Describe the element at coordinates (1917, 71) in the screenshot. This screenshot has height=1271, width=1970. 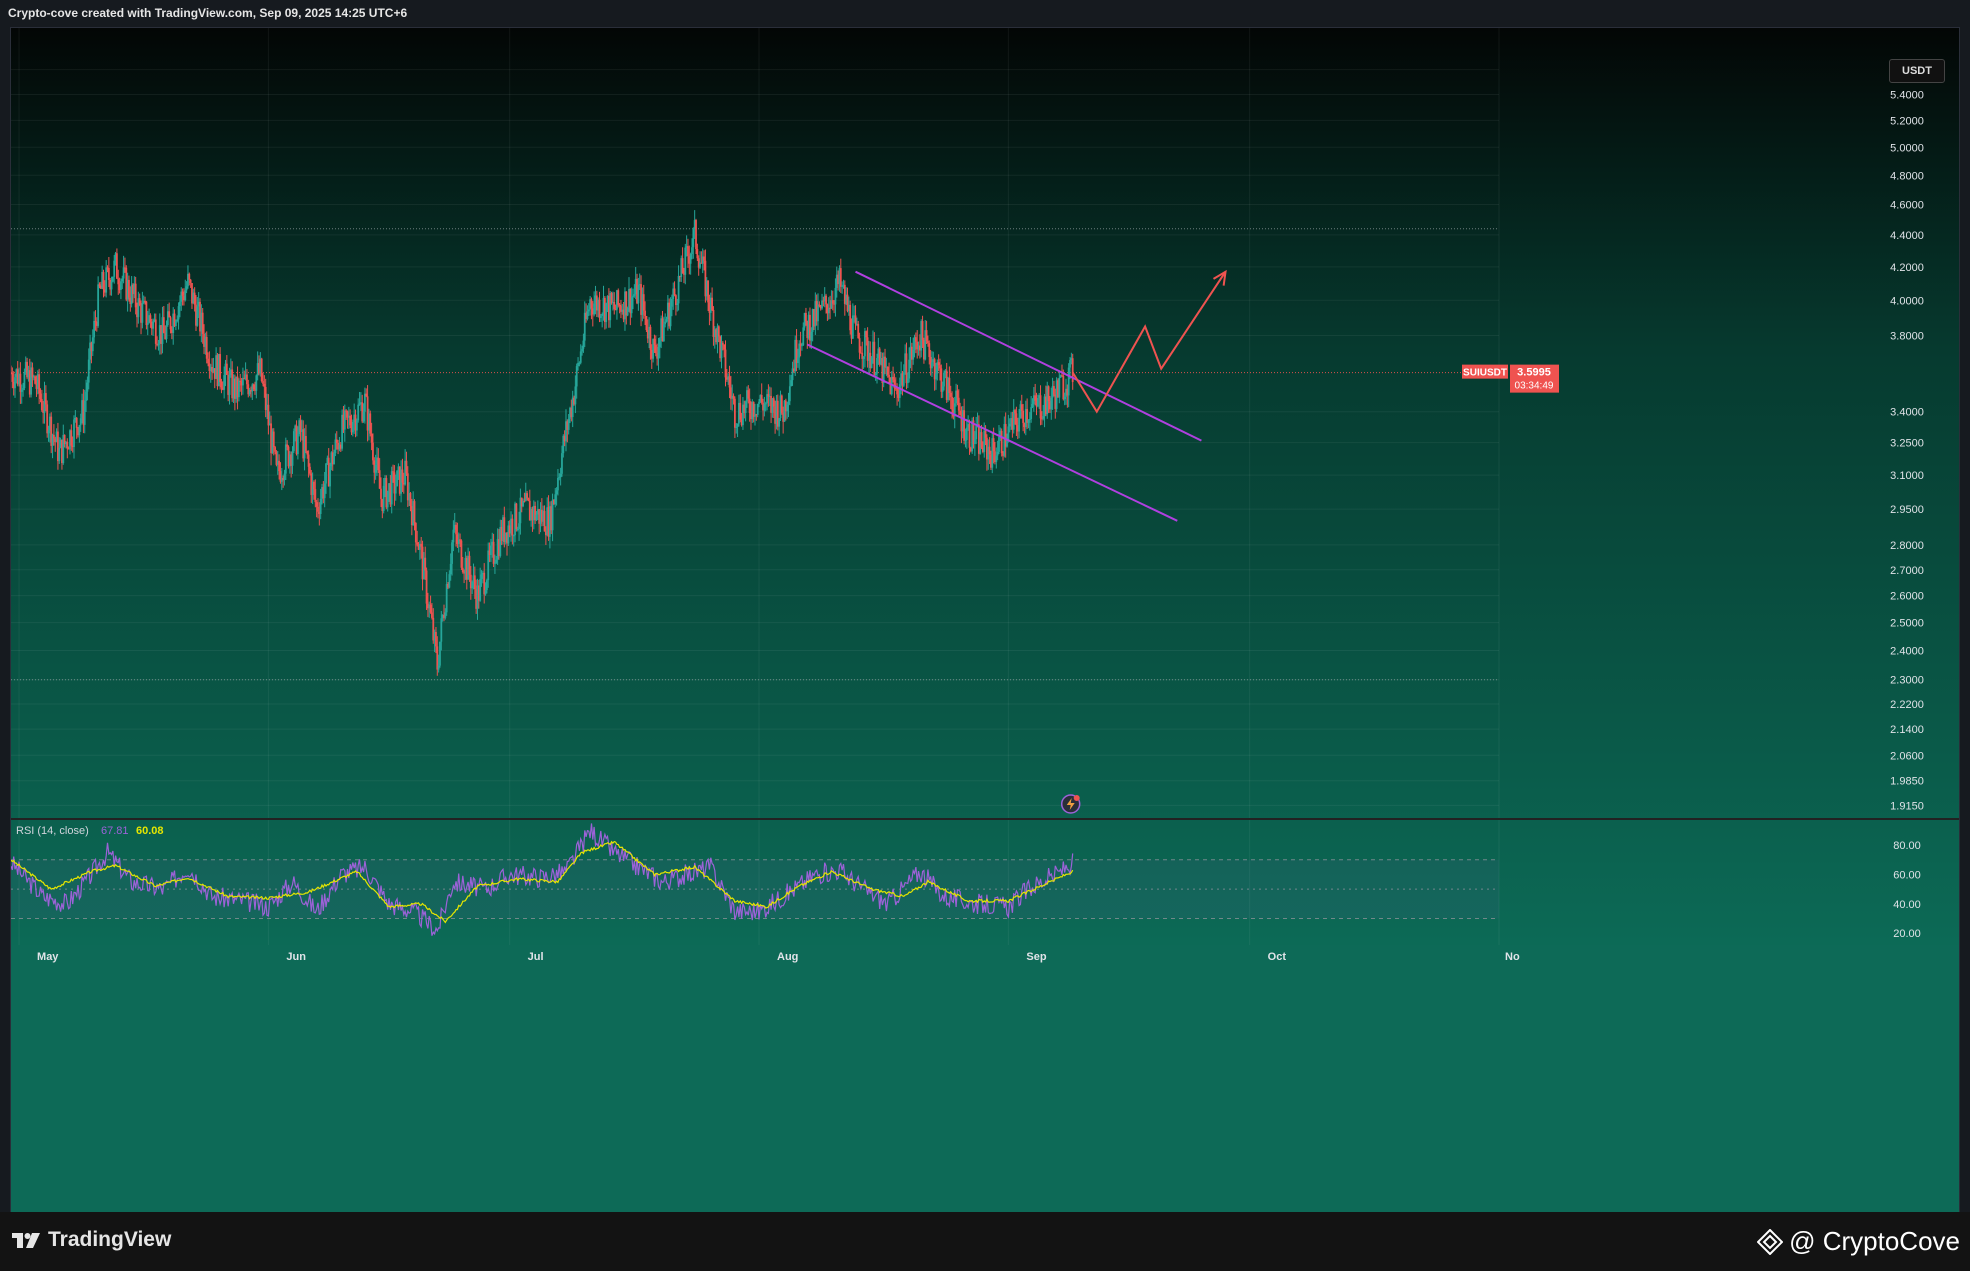
I see `currency-button: USDT` at that location.